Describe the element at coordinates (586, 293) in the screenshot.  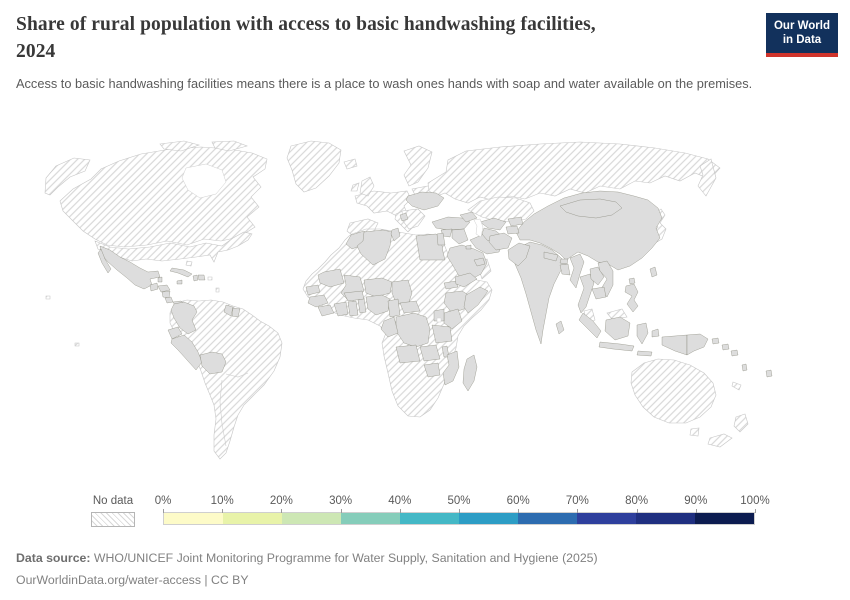
I see `country-thailand` at that location.